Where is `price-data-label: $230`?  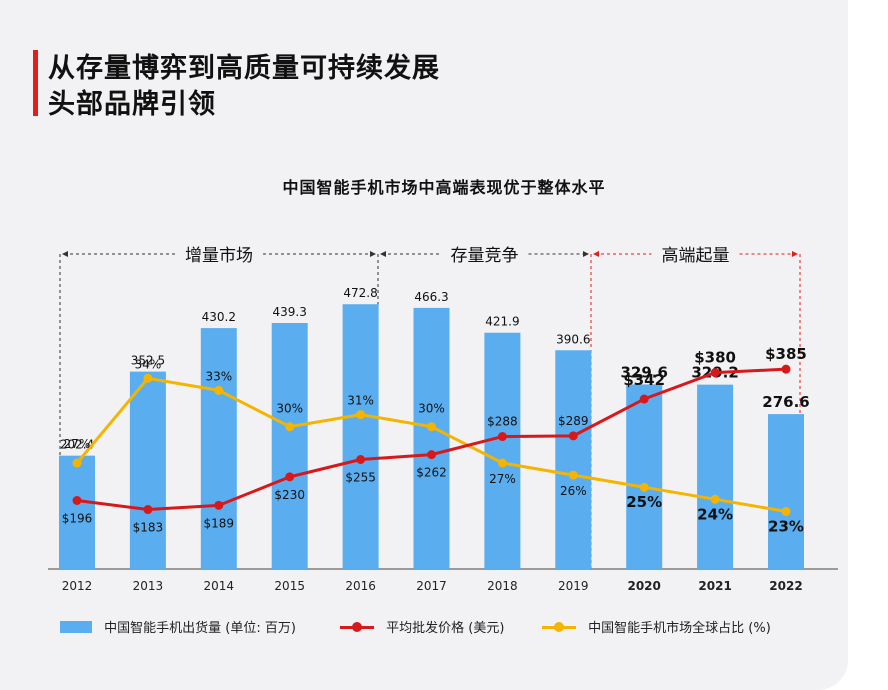
price-data-label: $230 is located at coordinates (289, 495).